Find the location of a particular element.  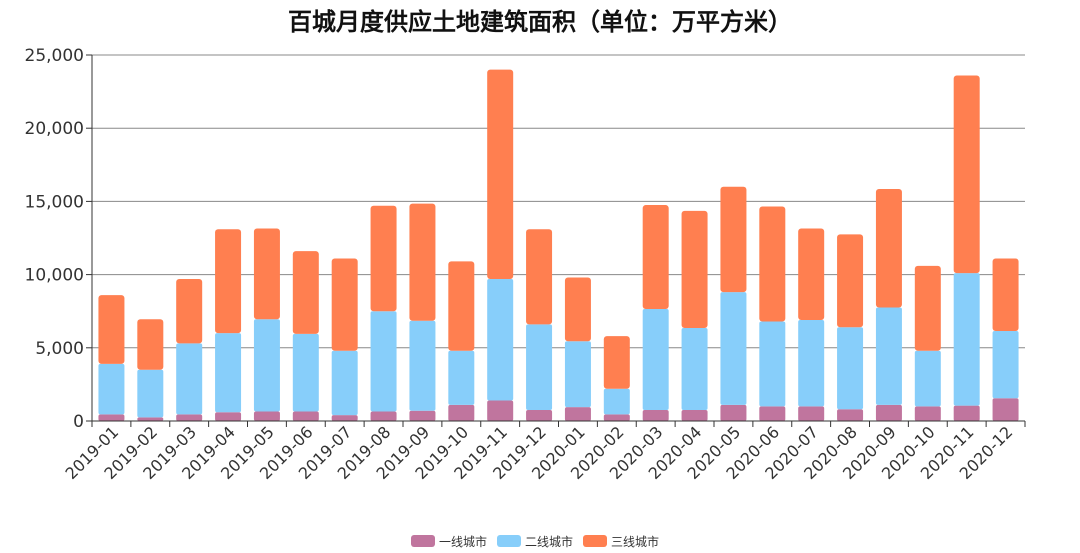

legend: 一线城市 二线城市 三线城市 is located at coordinates (535, 541).